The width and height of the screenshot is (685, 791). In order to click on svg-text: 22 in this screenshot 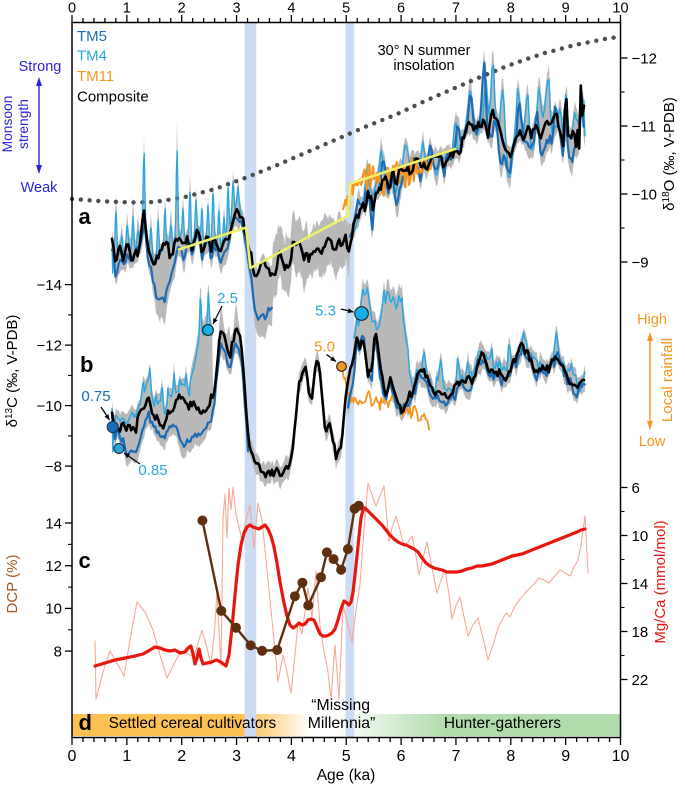, I will do `click(640, 680)`.